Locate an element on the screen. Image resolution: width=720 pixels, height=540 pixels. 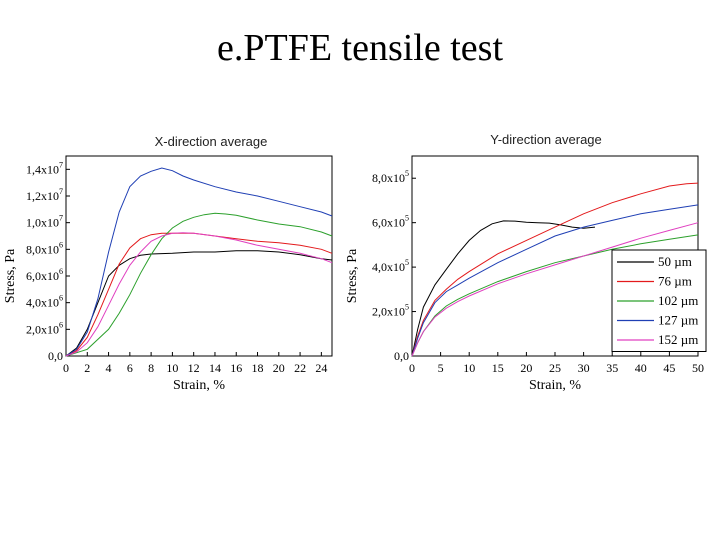
y-tick-label: 8,0x10⁵ is located at coordinates (390, 177).